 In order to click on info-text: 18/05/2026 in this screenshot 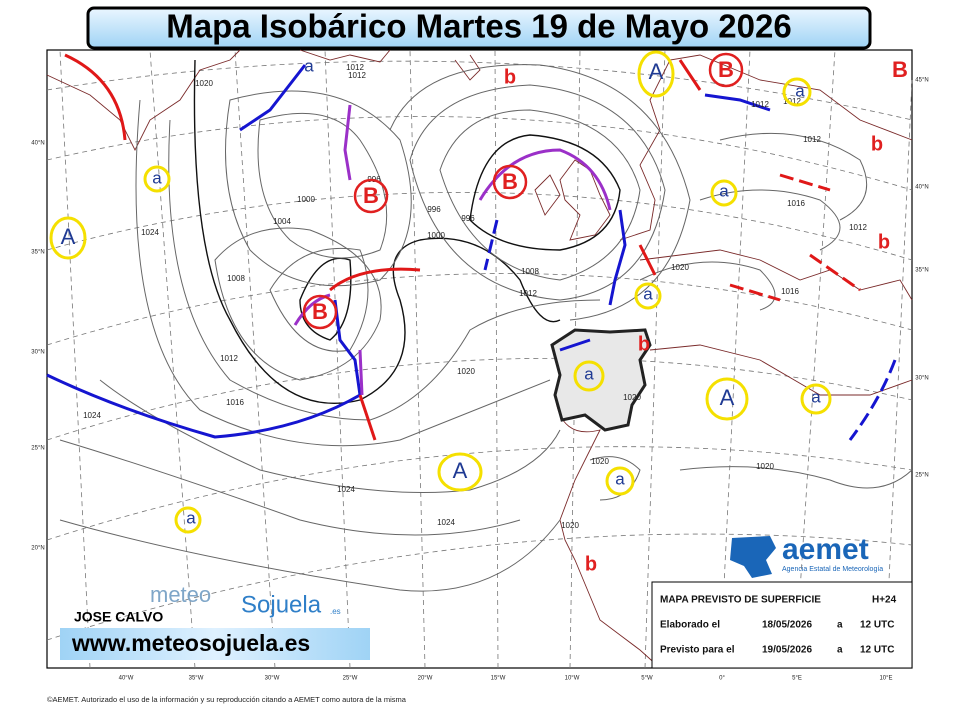, I will do `click(787, 625)`.